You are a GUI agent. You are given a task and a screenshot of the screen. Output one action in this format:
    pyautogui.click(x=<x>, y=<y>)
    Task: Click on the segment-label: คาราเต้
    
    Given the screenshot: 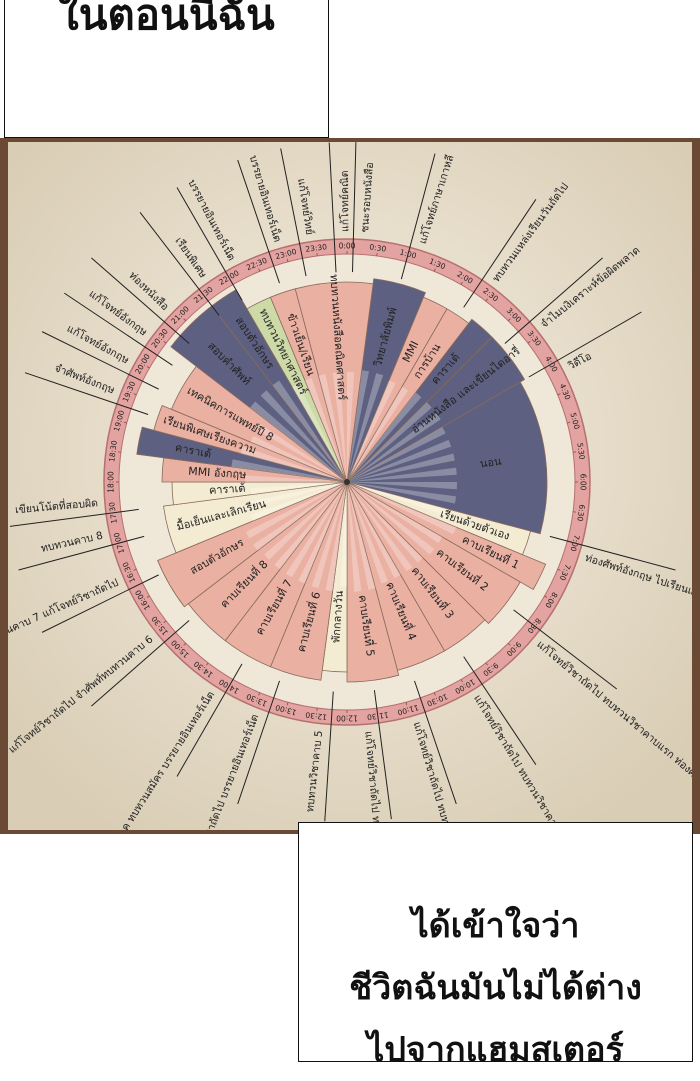 What is the action you would take?
    pyautogui.click(x=227, y=489)
    